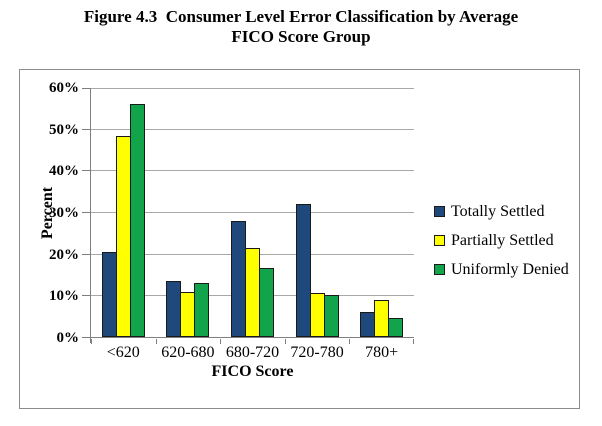 This screenshot has width=602, height=426. Describe the element at coordinates (510, 269) in the screenshot. I see `legend-label: Uniformly Denied` at that location.